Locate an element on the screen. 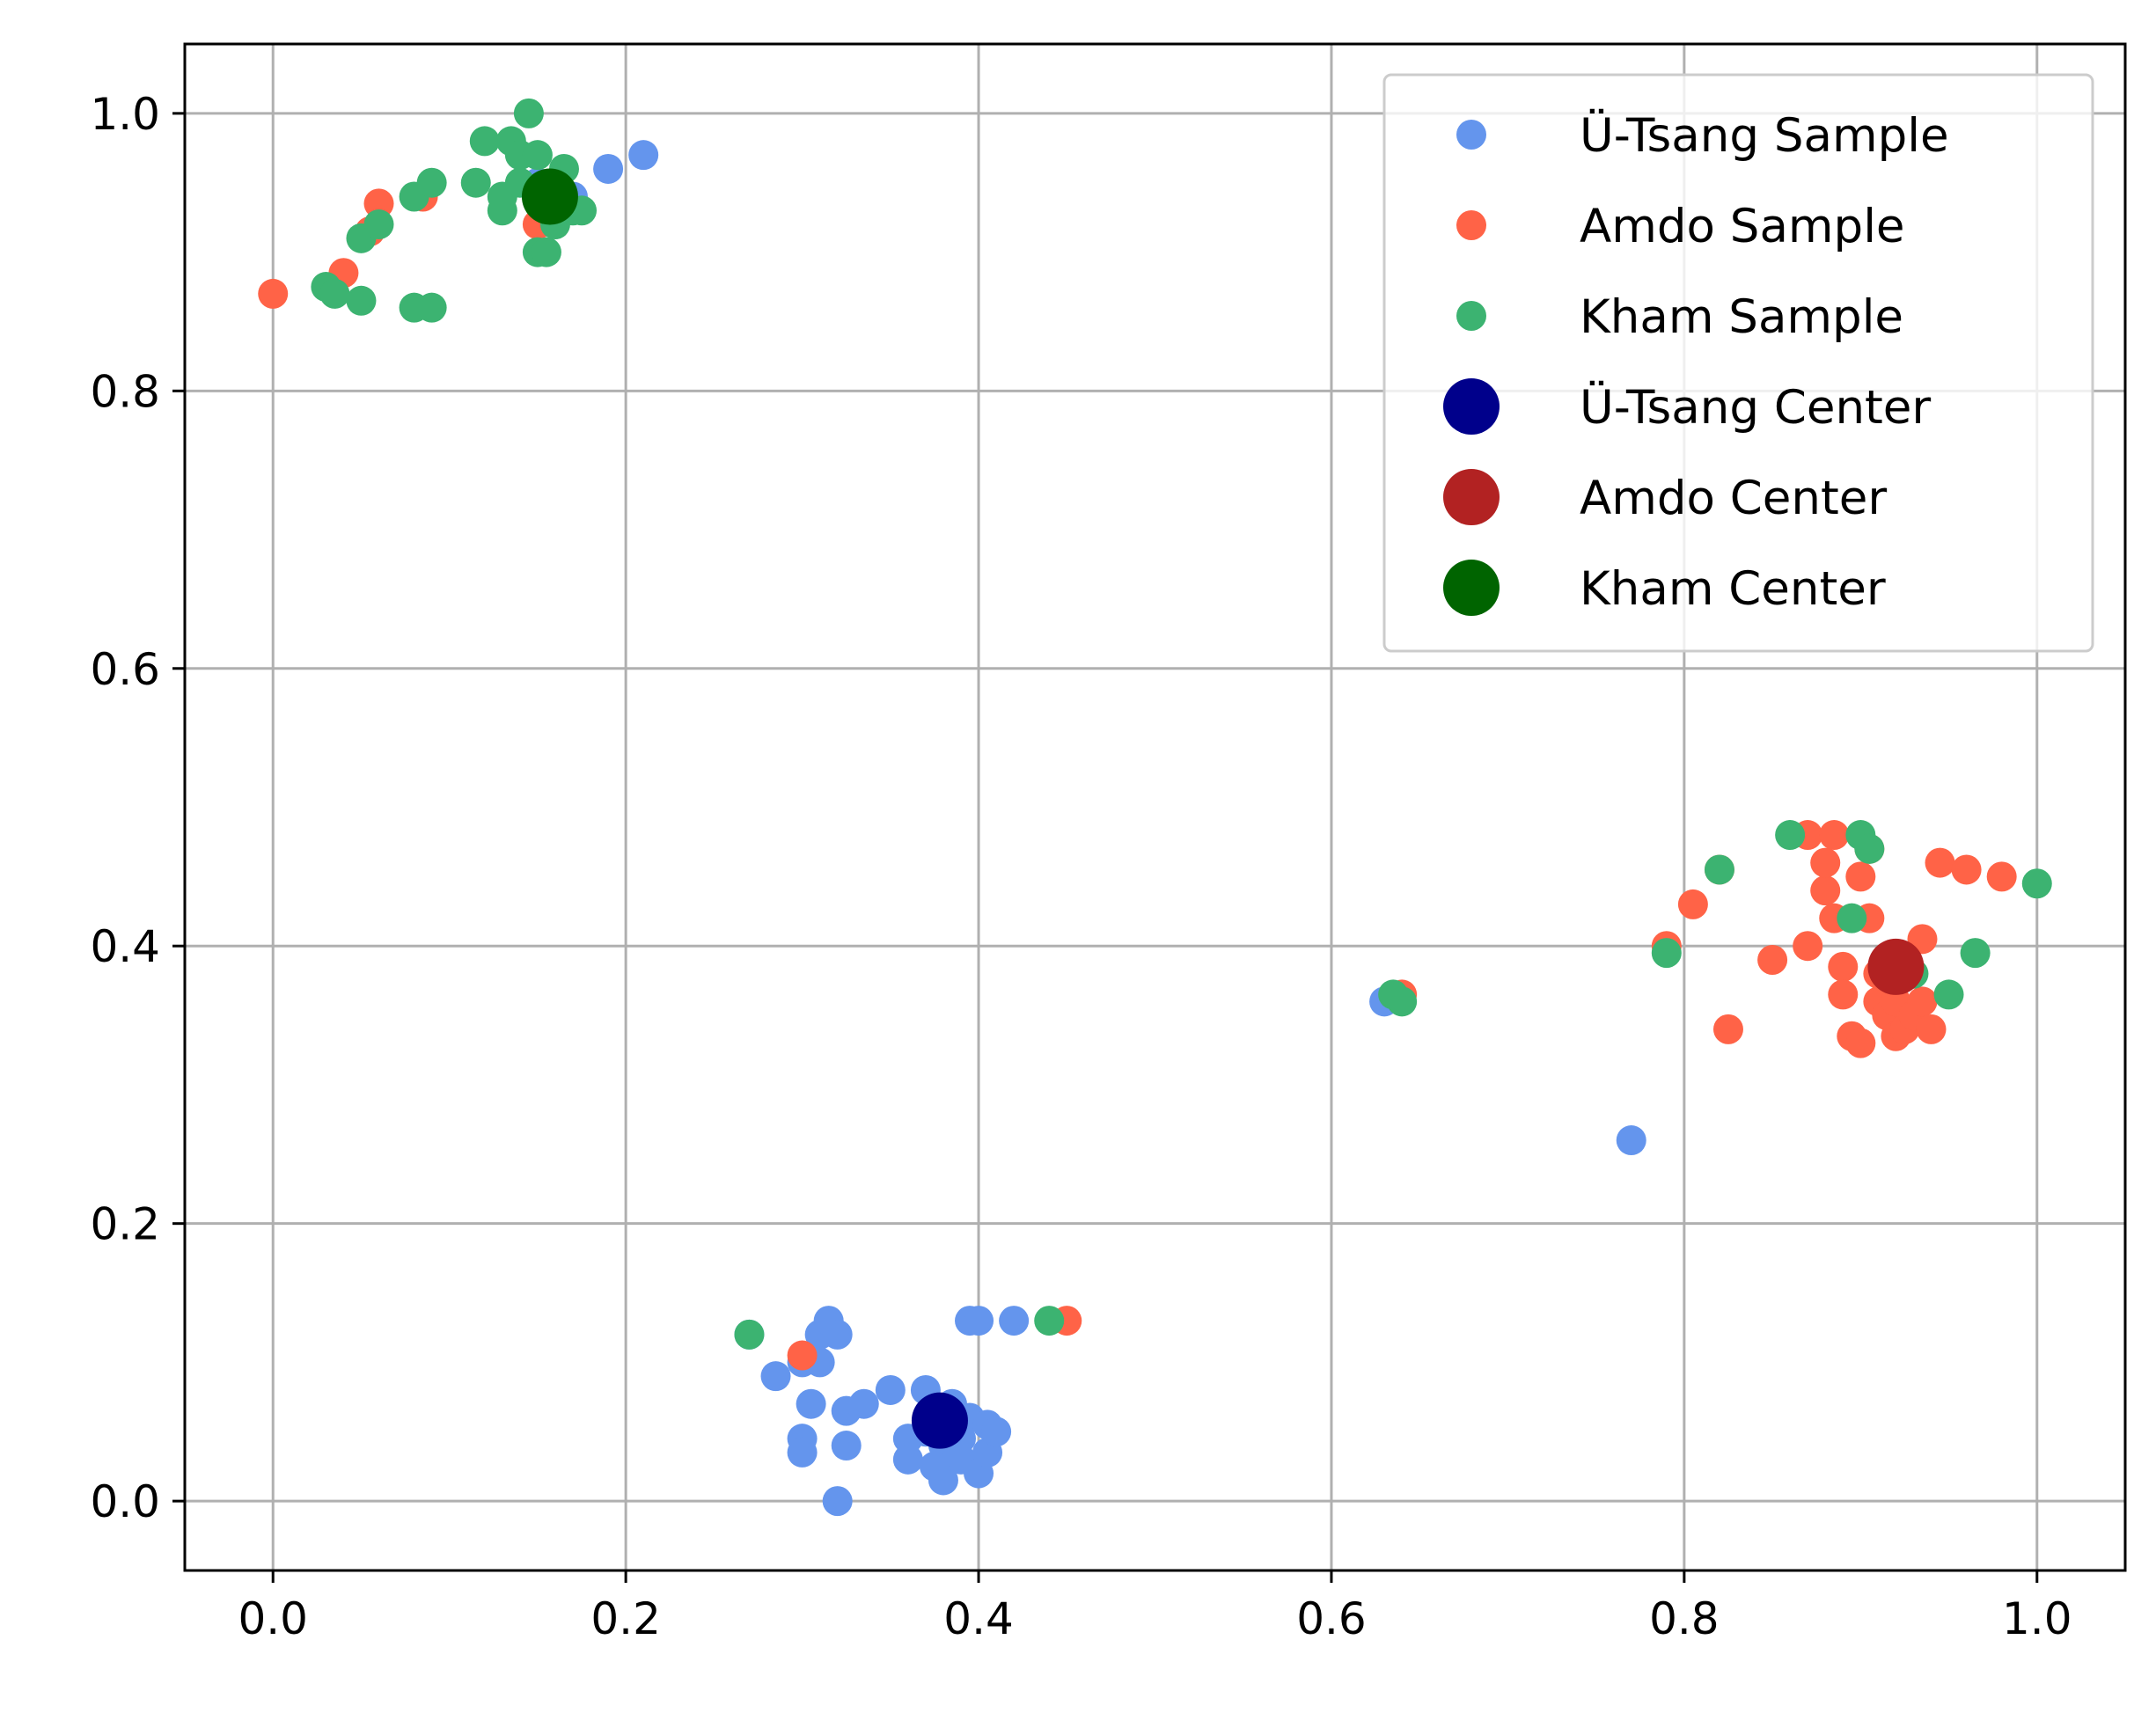 This screenshot has height=1713, width=2156. series-amdo-center is located at coordinates (1896, 966).